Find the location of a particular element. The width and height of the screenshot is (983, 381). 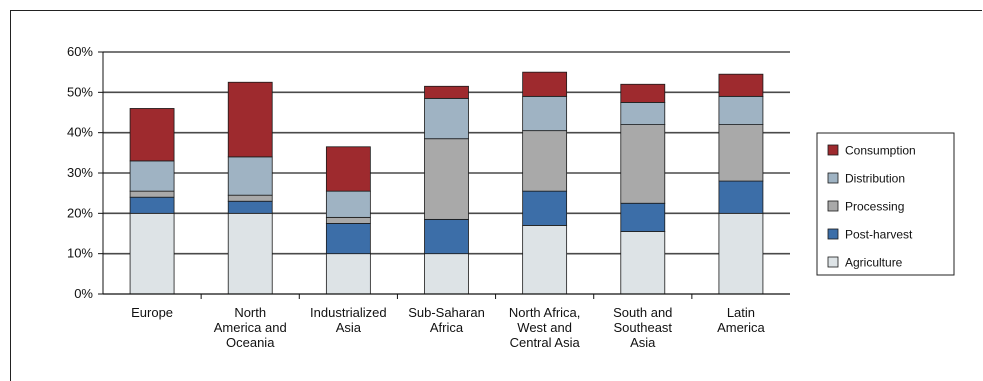

legend-label: Processing is located at coordinates (874, 207).